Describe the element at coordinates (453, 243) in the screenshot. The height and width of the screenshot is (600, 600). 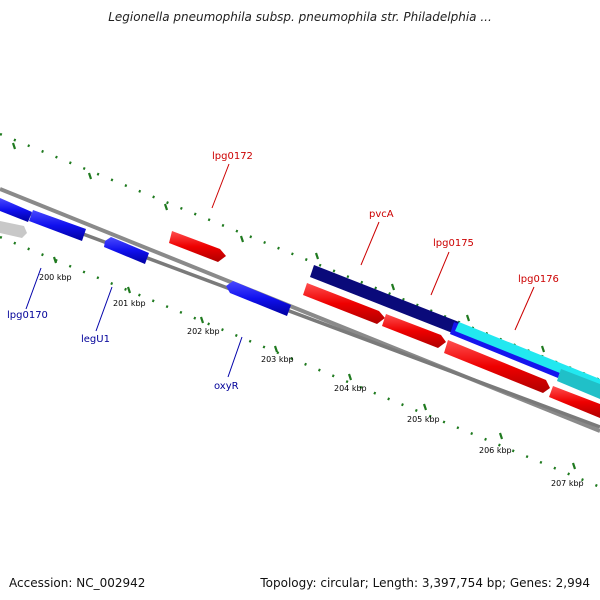
I see `gene-label-lpg0175: lpg0175` at that location.